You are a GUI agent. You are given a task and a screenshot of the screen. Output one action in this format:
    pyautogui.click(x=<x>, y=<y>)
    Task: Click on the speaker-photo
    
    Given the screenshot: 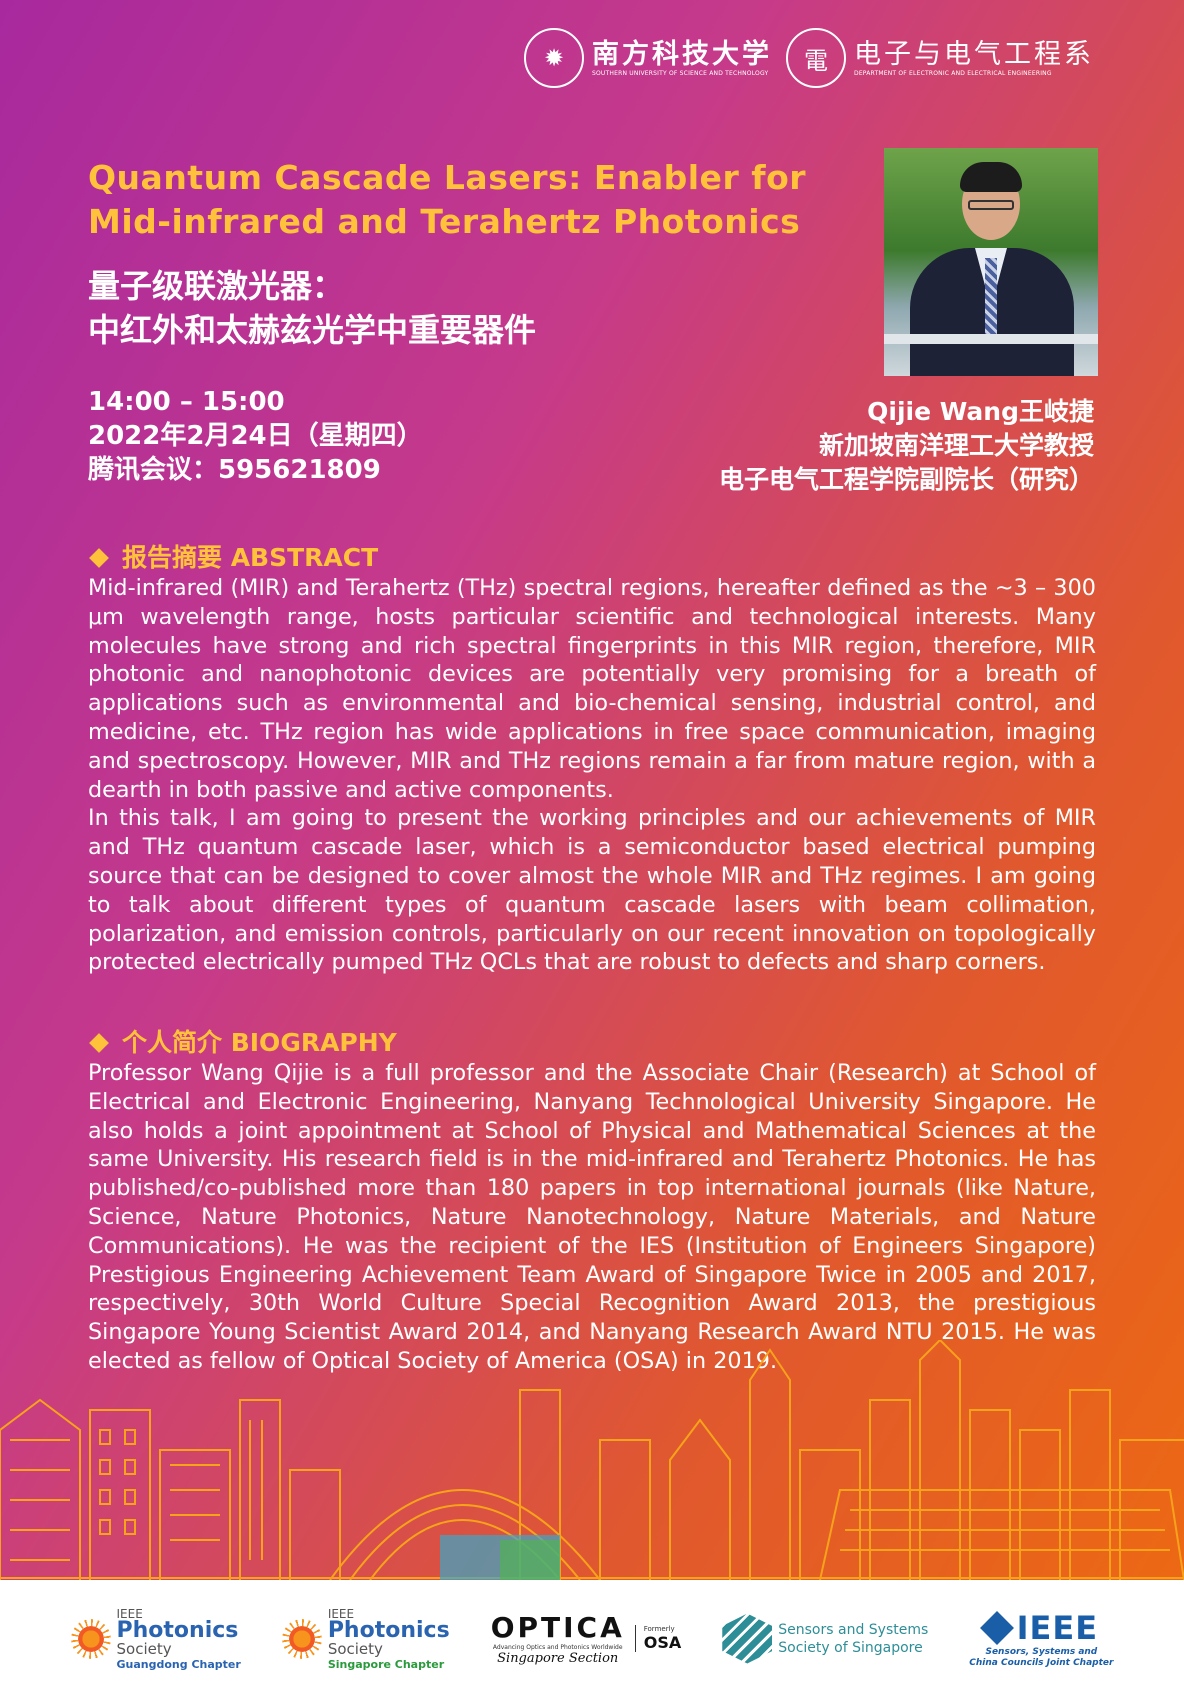 What is the action you would take?
    pyautogui.click(x=991, y=262)
    